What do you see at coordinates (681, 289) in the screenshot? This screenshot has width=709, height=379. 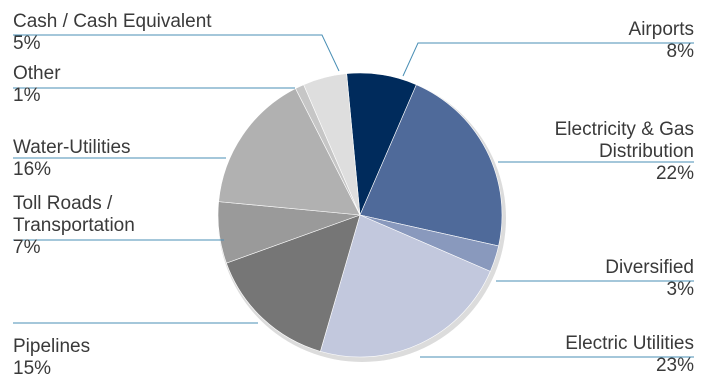 I see `slice-value-2: 3%` at bounding box center [681, 289].